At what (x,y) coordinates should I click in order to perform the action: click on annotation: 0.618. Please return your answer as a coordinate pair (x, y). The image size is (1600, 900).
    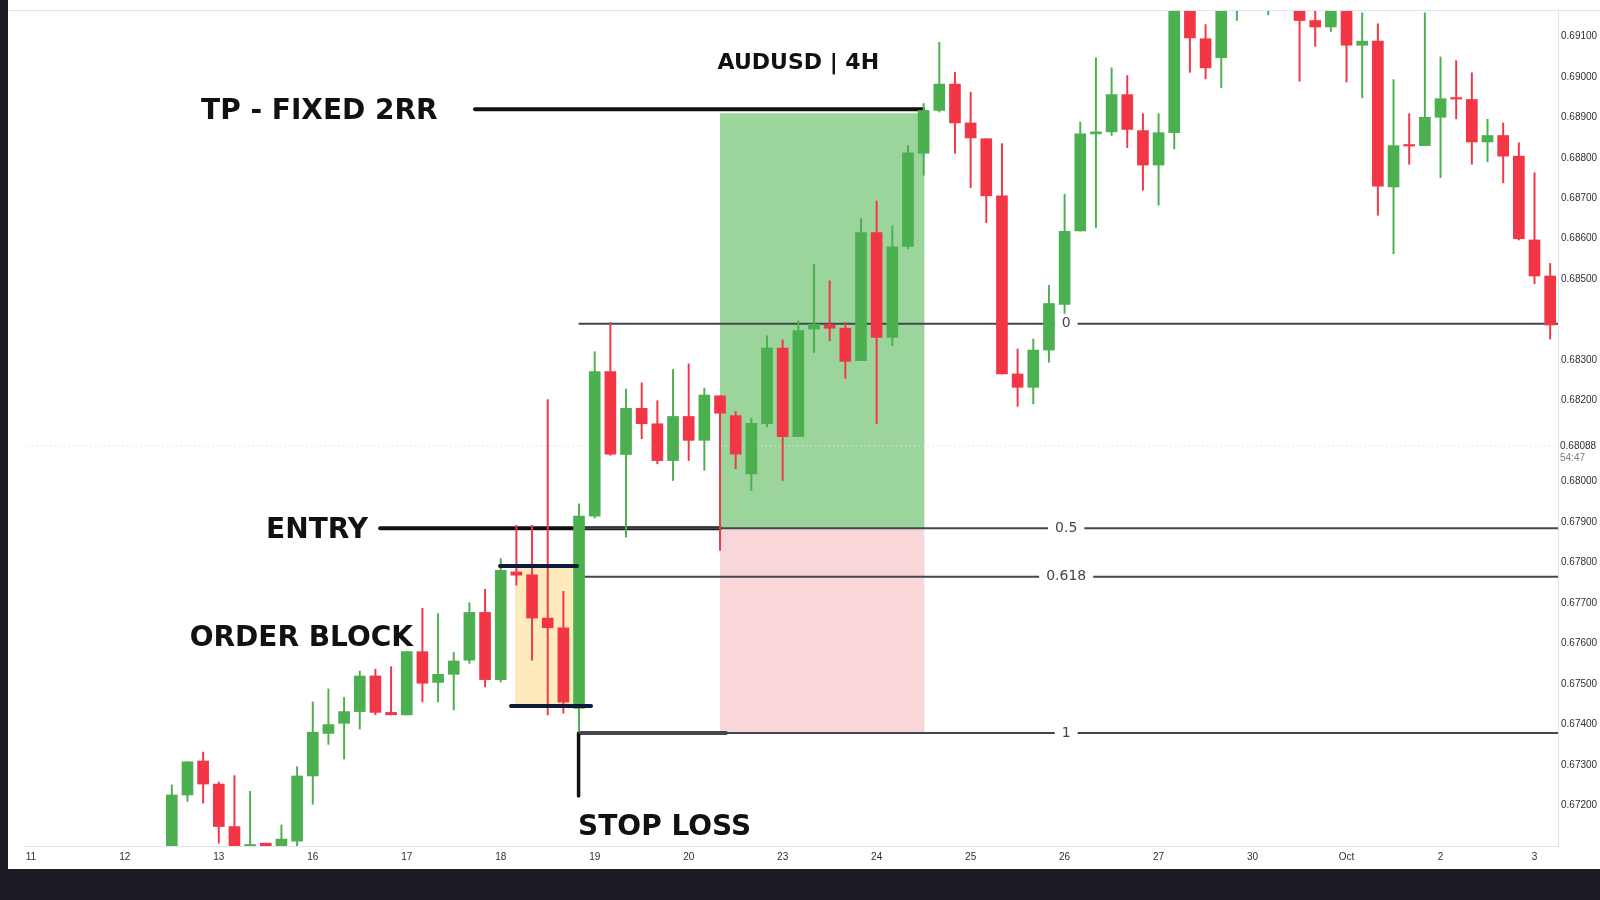
    Looking at the image, I should click on (1066, 575).